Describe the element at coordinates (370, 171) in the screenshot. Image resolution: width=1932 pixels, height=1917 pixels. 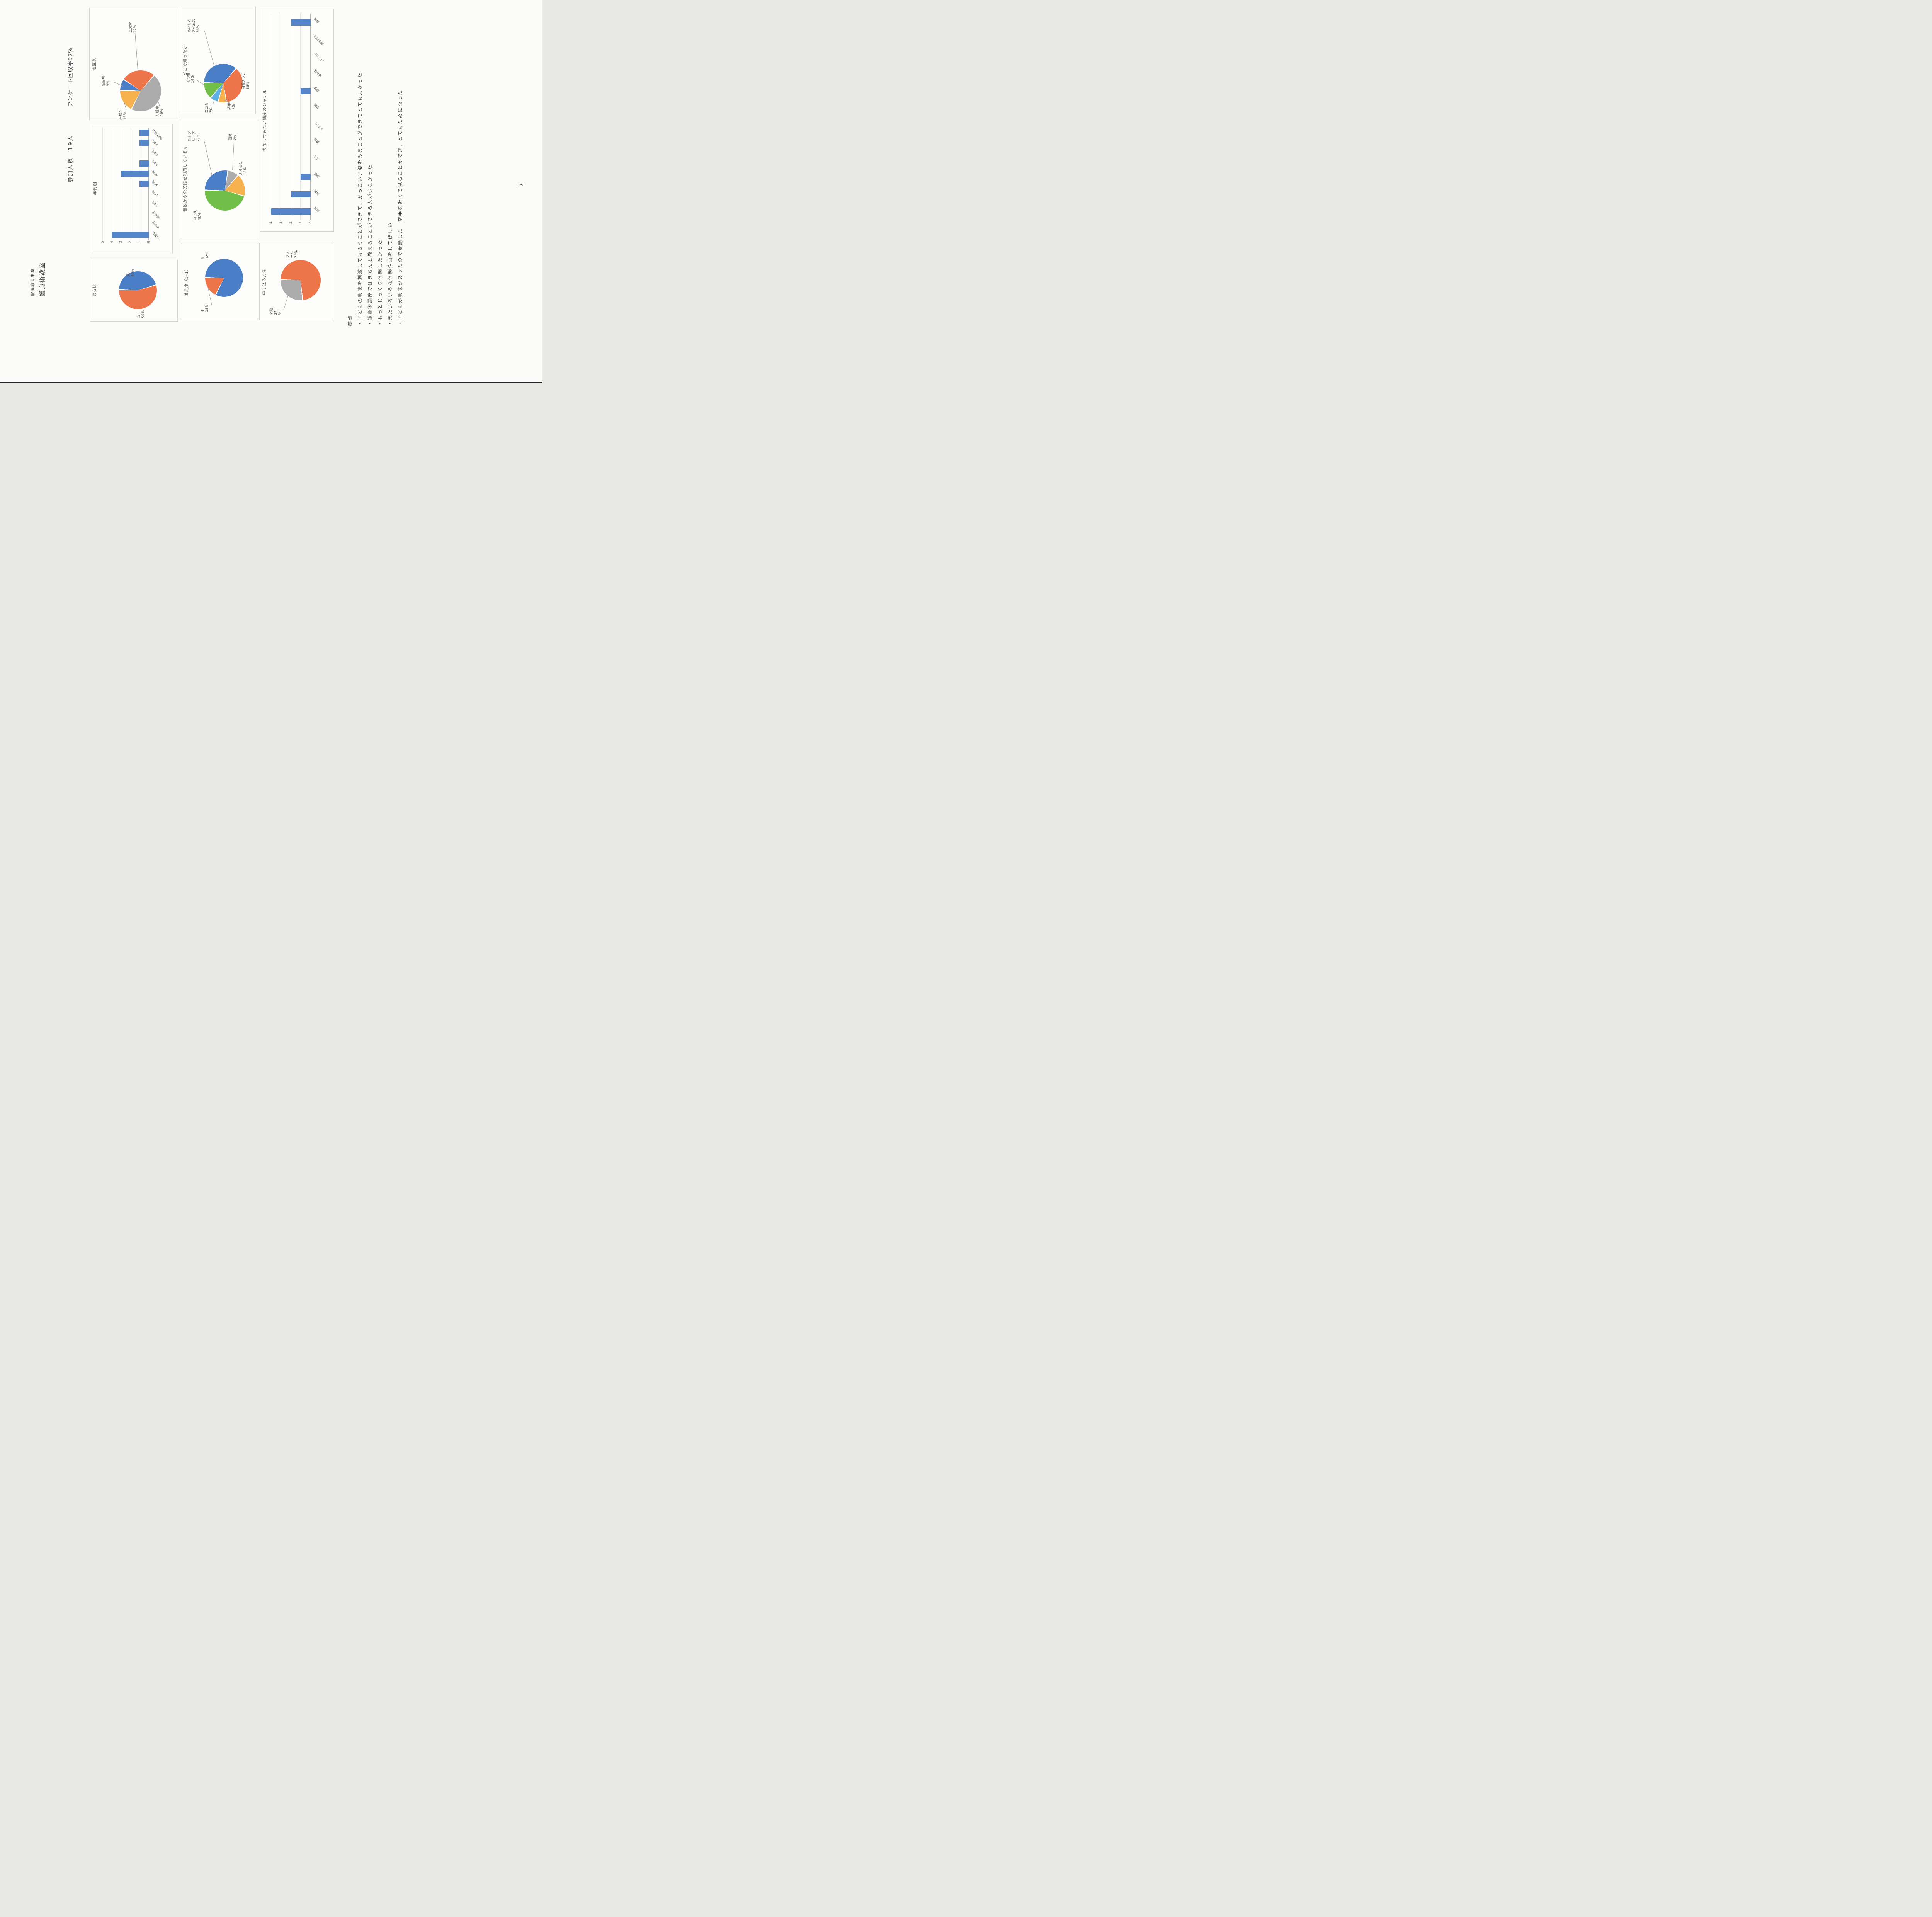
I see `comment-item: ・護身術講座ではきちんと教えることができる人が少なかった` at that location.